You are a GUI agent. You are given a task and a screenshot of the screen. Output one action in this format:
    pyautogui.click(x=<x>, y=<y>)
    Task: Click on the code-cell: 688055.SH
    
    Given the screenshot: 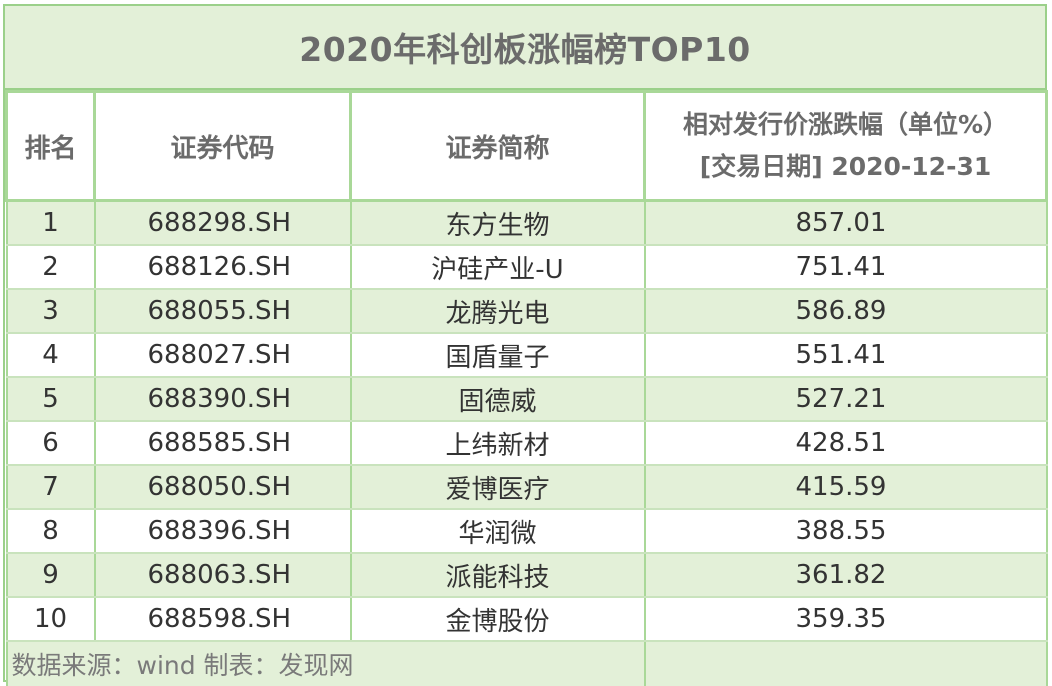 What is the action you would take?
    pyautogui.click(x=222, y=311)
    